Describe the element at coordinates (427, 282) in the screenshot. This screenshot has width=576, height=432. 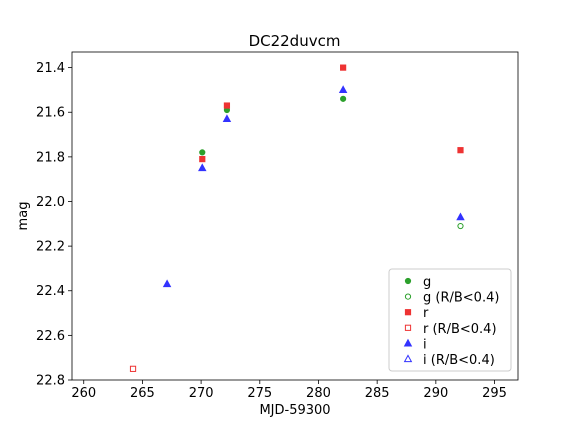
I see `legend-label: g` at that location.